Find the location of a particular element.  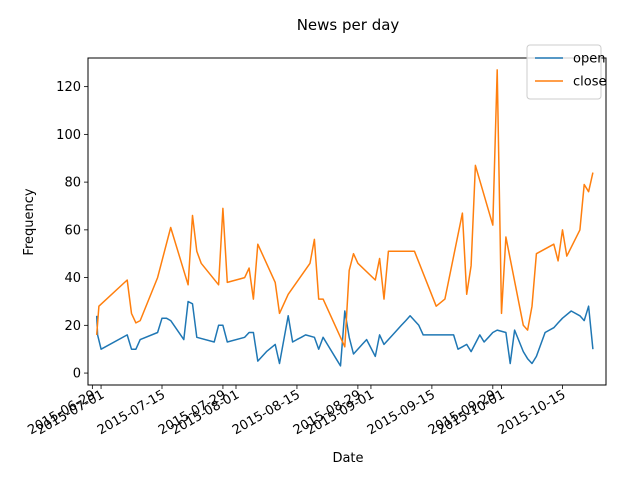

y-tick-label: 100 is located at coordinates (68, 135).